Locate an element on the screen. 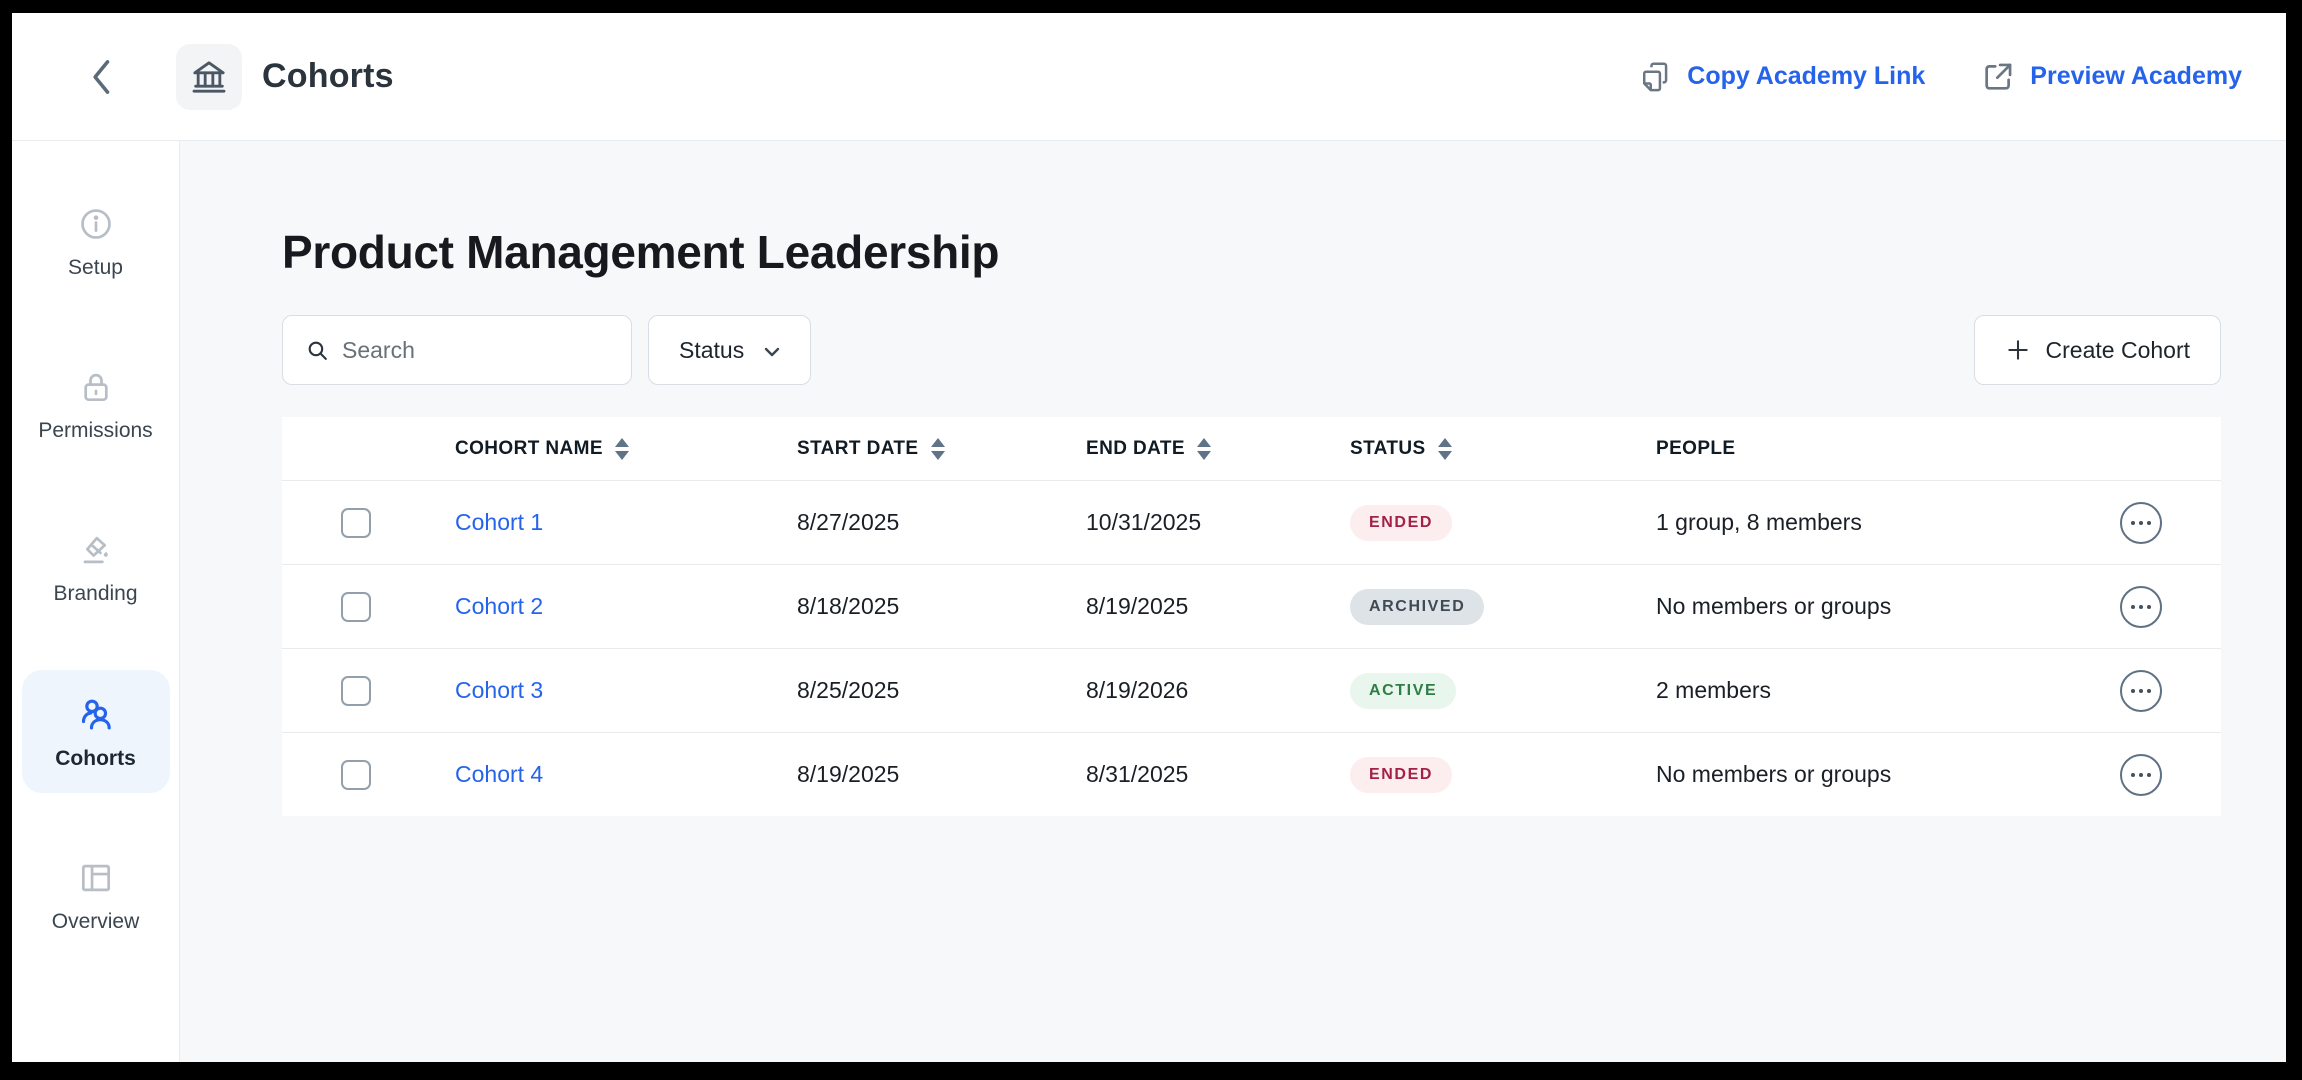  column-header-end: END DATE is located at coordinates (1218, 448).